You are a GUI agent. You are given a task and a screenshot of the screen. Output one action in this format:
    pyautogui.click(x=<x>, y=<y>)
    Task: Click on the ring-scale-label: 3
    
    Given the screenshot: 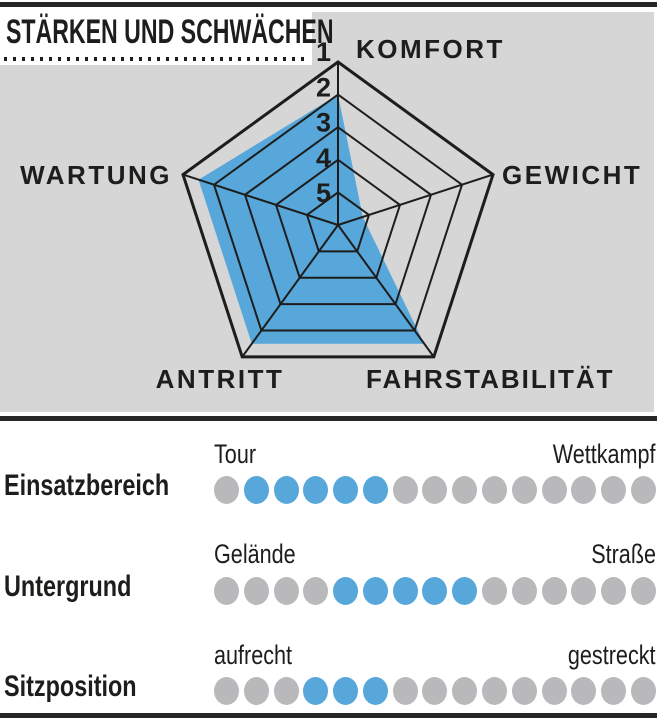 What is the action you would take?
    pyautogui.click(x=323, y=123)
    